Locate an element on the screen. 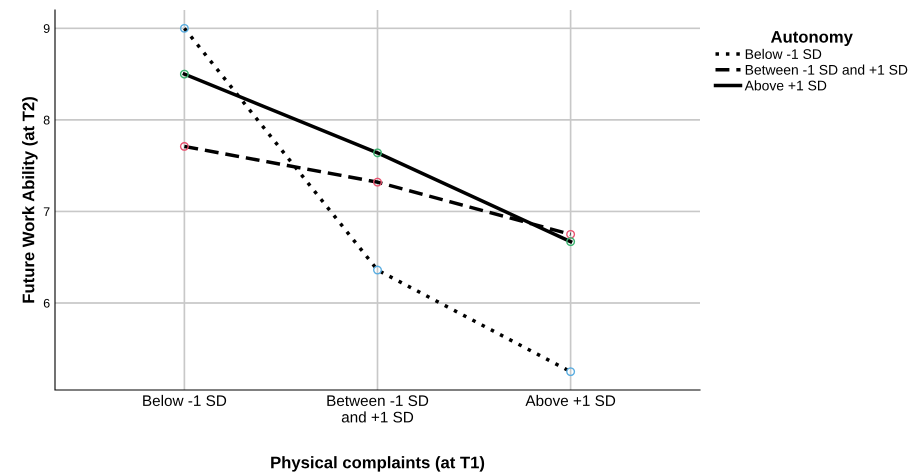 This screenshot has width=910, height=472. y-tick-label: 7 is located at coordinates (47, 211).